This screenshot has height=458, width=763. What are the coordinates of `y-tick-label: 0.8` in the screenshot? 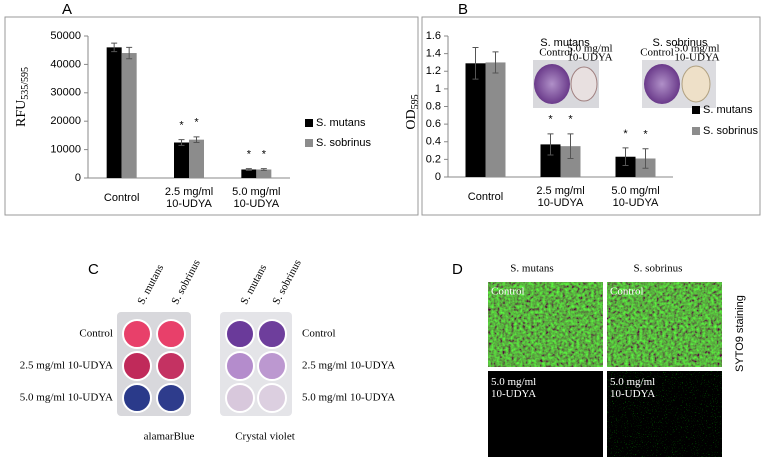 It's located at (433, 106).